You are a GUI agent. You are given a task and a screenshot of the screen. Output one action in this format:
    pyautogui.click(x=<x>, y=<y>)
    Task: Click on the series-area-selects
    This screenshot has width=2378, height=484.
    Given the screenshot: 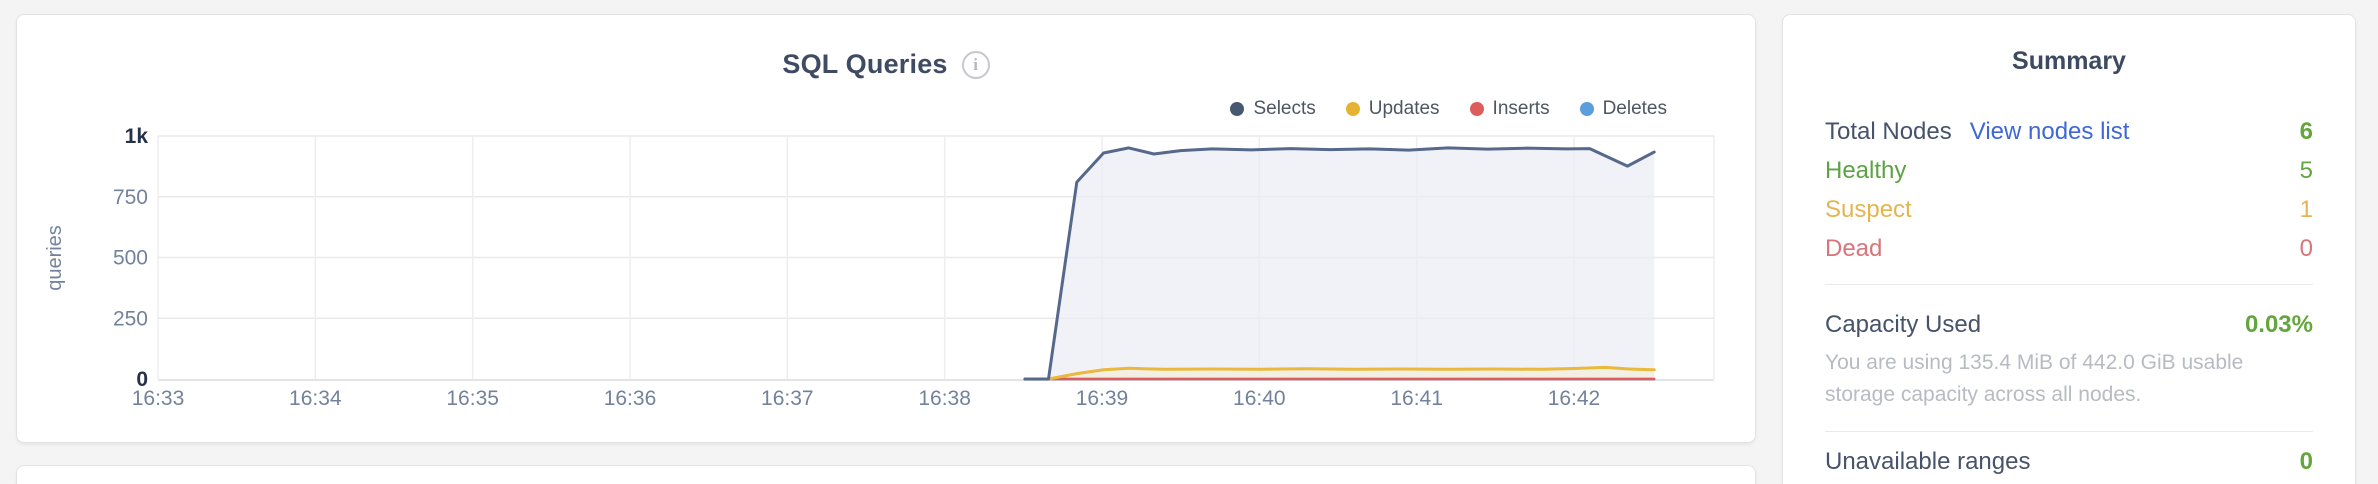 What is the action you would take?
    pyautogui.click(x=1339, y=263)
    